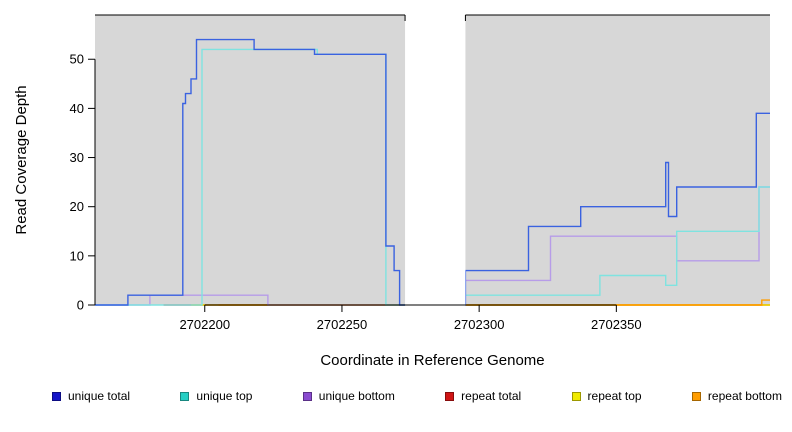 The height and width of the screenshot is (432, 792). I want to click on legend-item-unique-top: unique top, so click(216, 396).